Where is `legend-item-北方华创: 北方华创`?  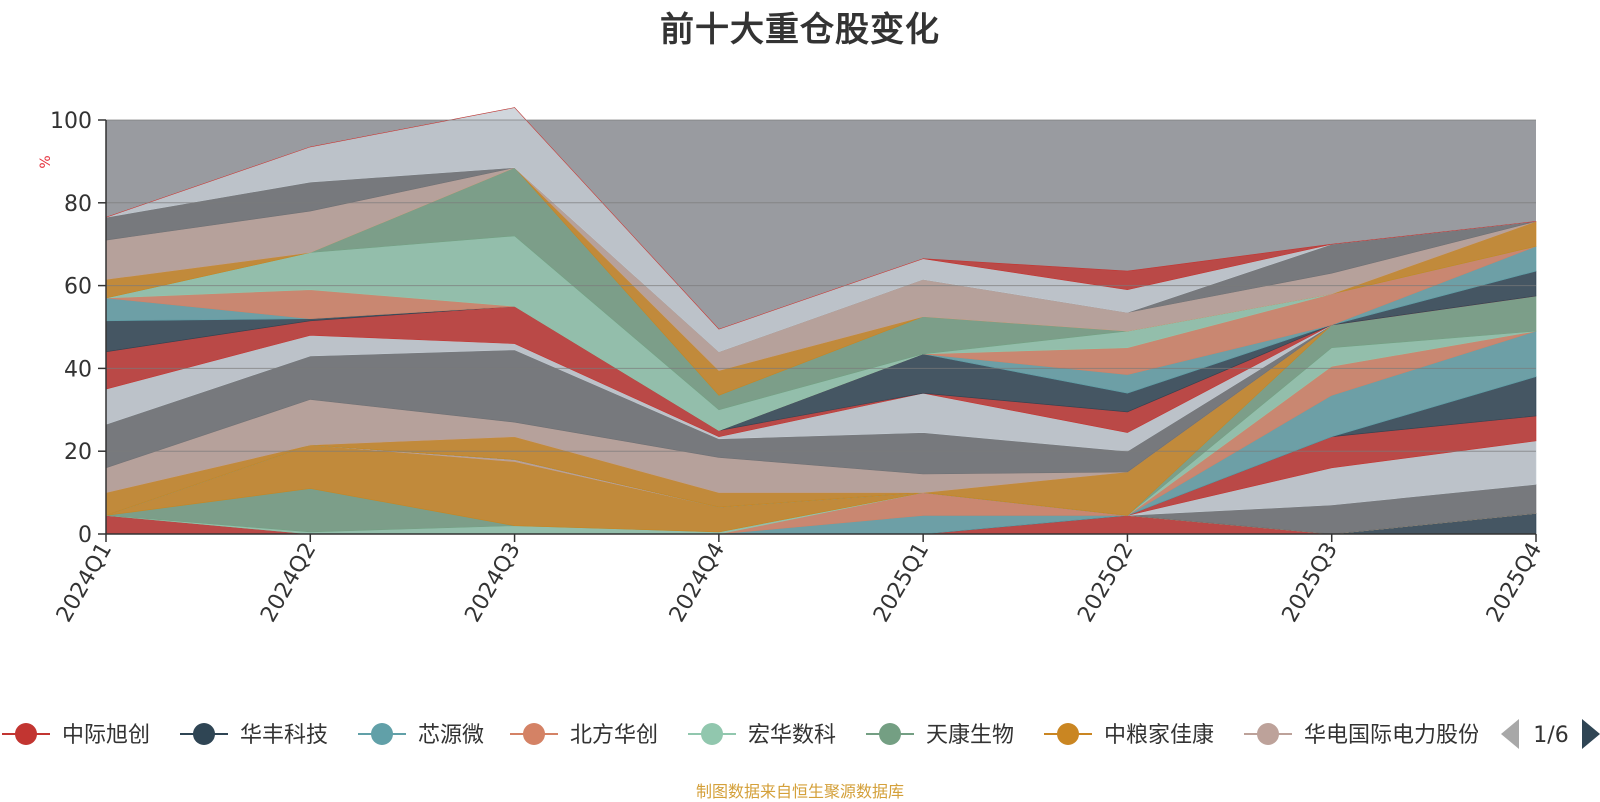
legend-item-北方华创: 北方华创 is located at coordinates (584, 735).